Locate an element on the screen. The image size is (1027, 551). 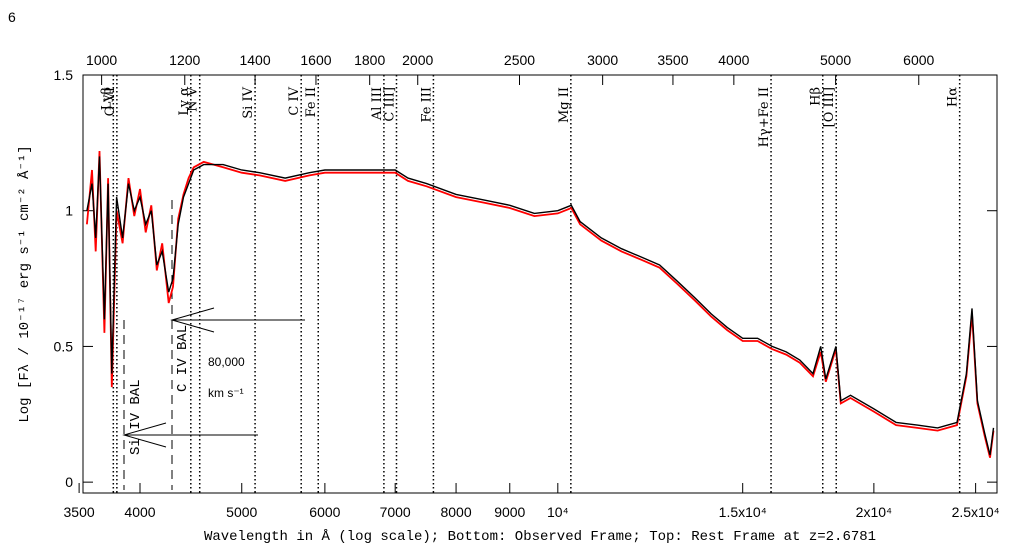
annotation: km s⁻¹ is located at coordinates (226, 393).